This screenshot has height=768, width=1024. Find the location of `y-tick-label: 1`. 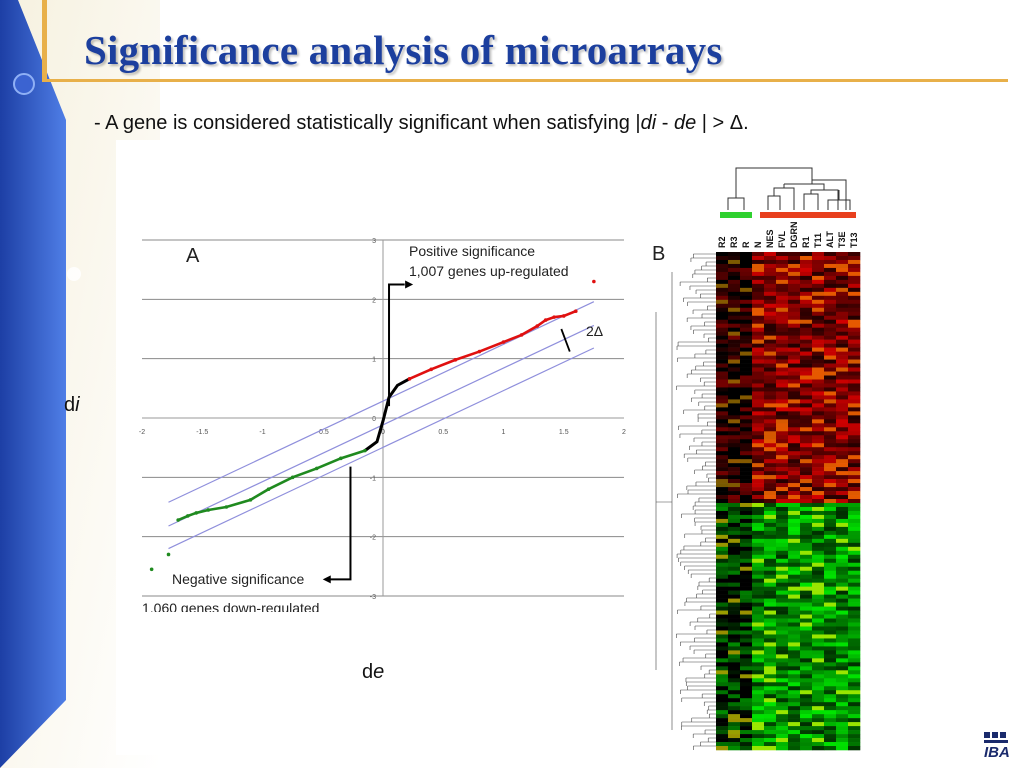

y-tick-label: 1 is located at coordinates (374, 360).